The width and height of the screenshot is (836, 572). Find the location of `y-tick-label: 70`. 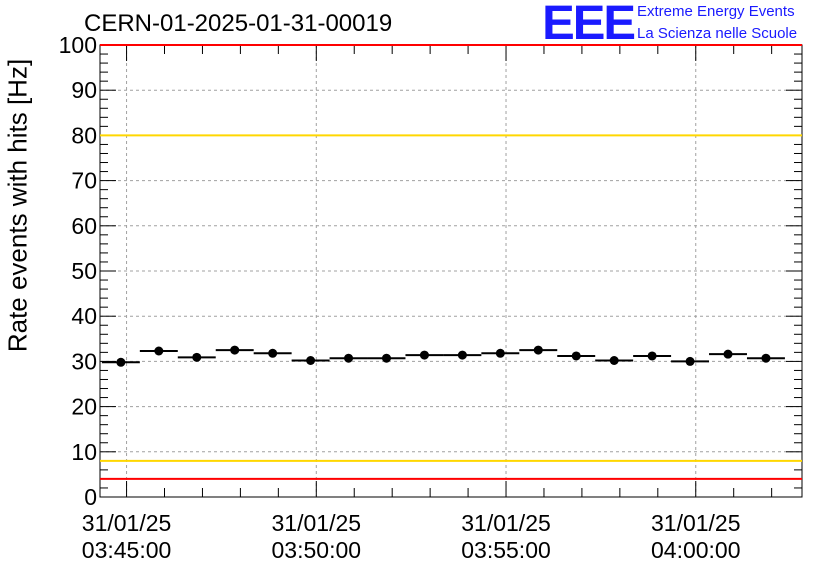

y-tick-label: 70 is located at coordinates (84, 181).